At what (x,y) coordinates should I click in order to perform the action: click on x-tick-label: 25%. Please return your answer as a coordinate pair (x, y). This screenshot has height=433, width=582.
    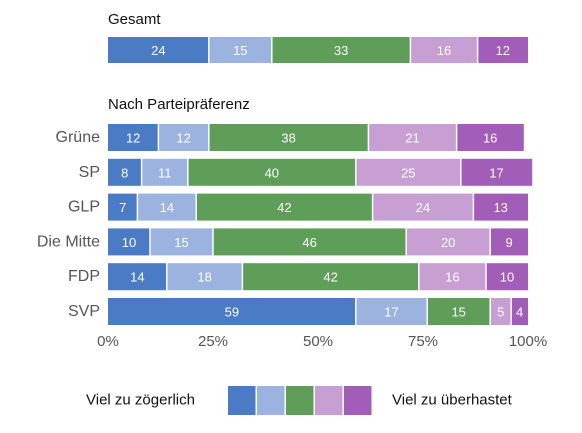
    Looking at the image, I should click on (213, 341).